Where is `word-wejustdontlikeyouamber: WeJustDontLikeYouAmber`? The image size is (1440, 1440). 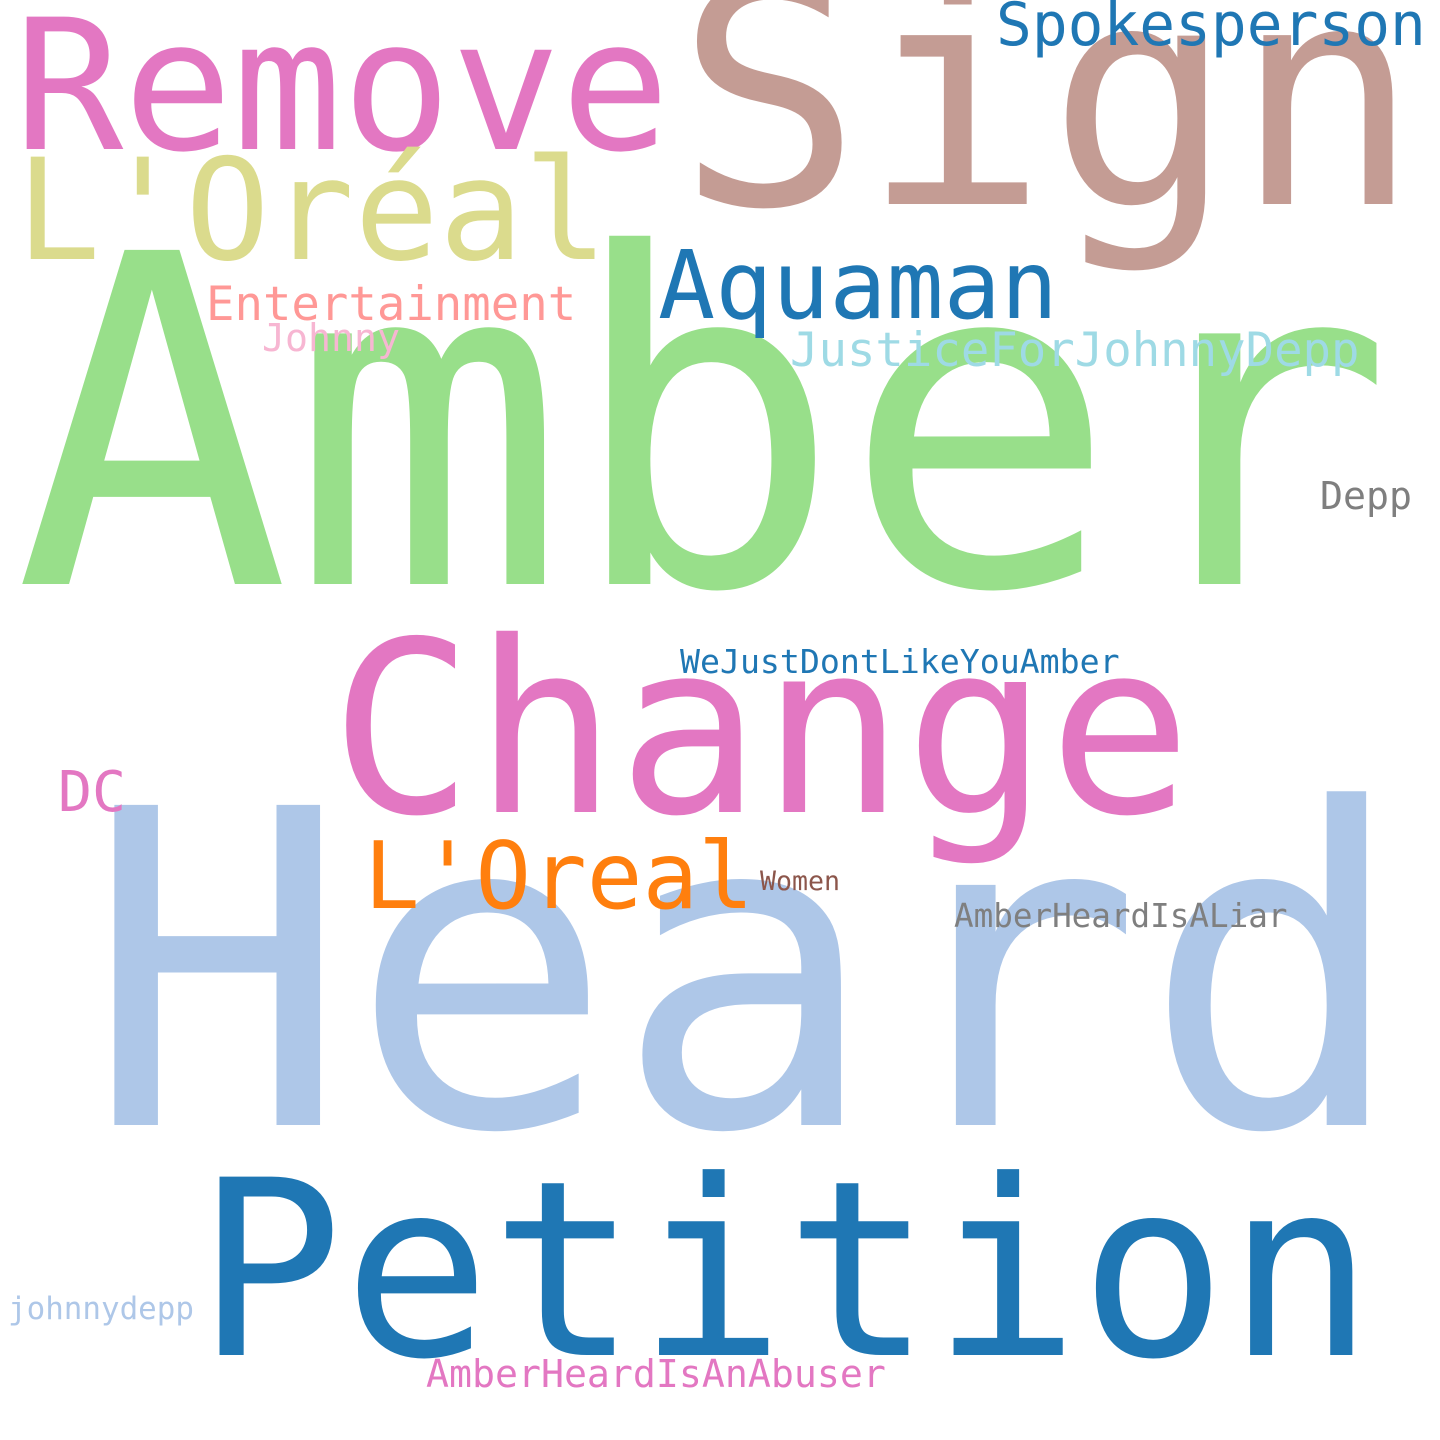 word-wejustdontlikeyouamber: WeJustDontLikeYouAmber is located at coordinates (900, 662).